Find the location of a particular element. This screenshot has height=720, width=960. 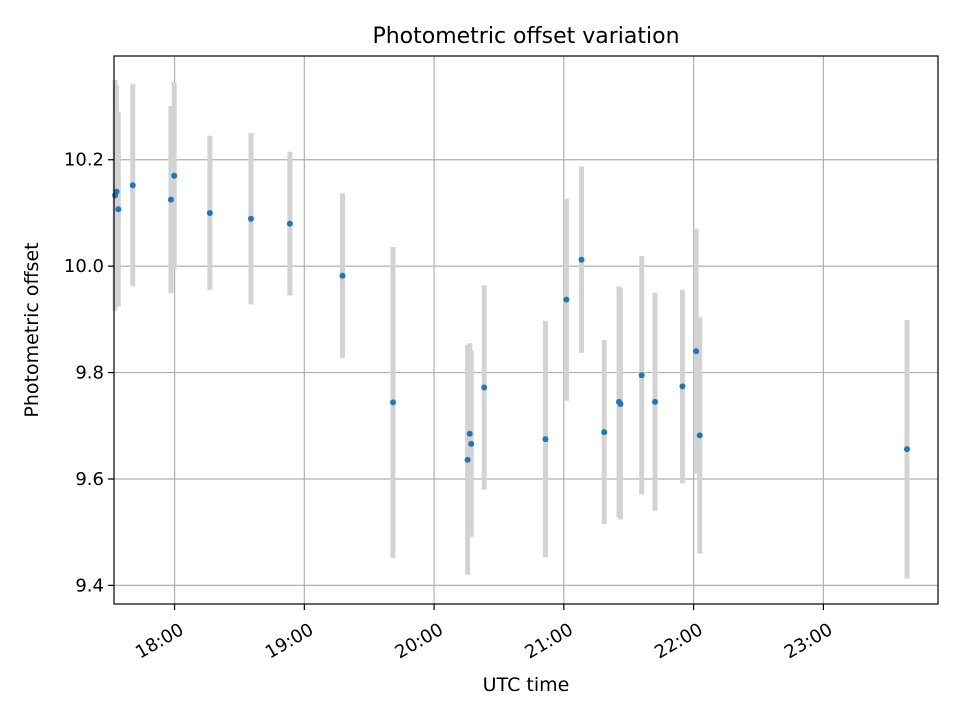

y-tick-label: 9.4 is located at coordinates (89, 585).